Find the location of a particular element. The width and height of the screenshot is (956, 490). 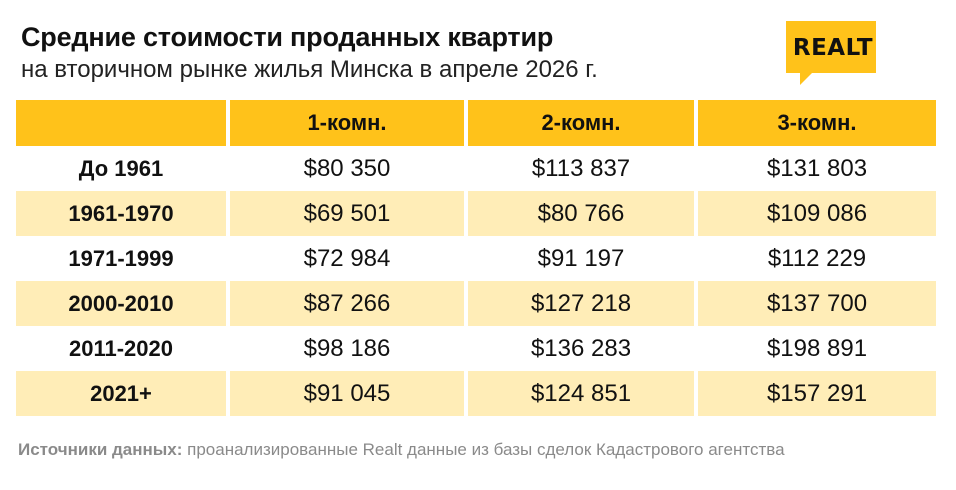

row-label-cell: 1971-1999 is located at coordinates (121, 258).